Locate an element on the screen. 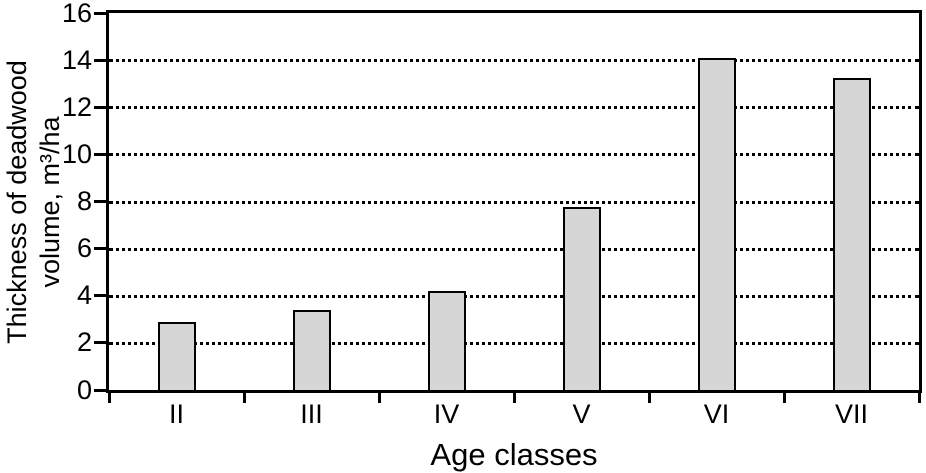  bar-VI is located at coordinates (716, 223).